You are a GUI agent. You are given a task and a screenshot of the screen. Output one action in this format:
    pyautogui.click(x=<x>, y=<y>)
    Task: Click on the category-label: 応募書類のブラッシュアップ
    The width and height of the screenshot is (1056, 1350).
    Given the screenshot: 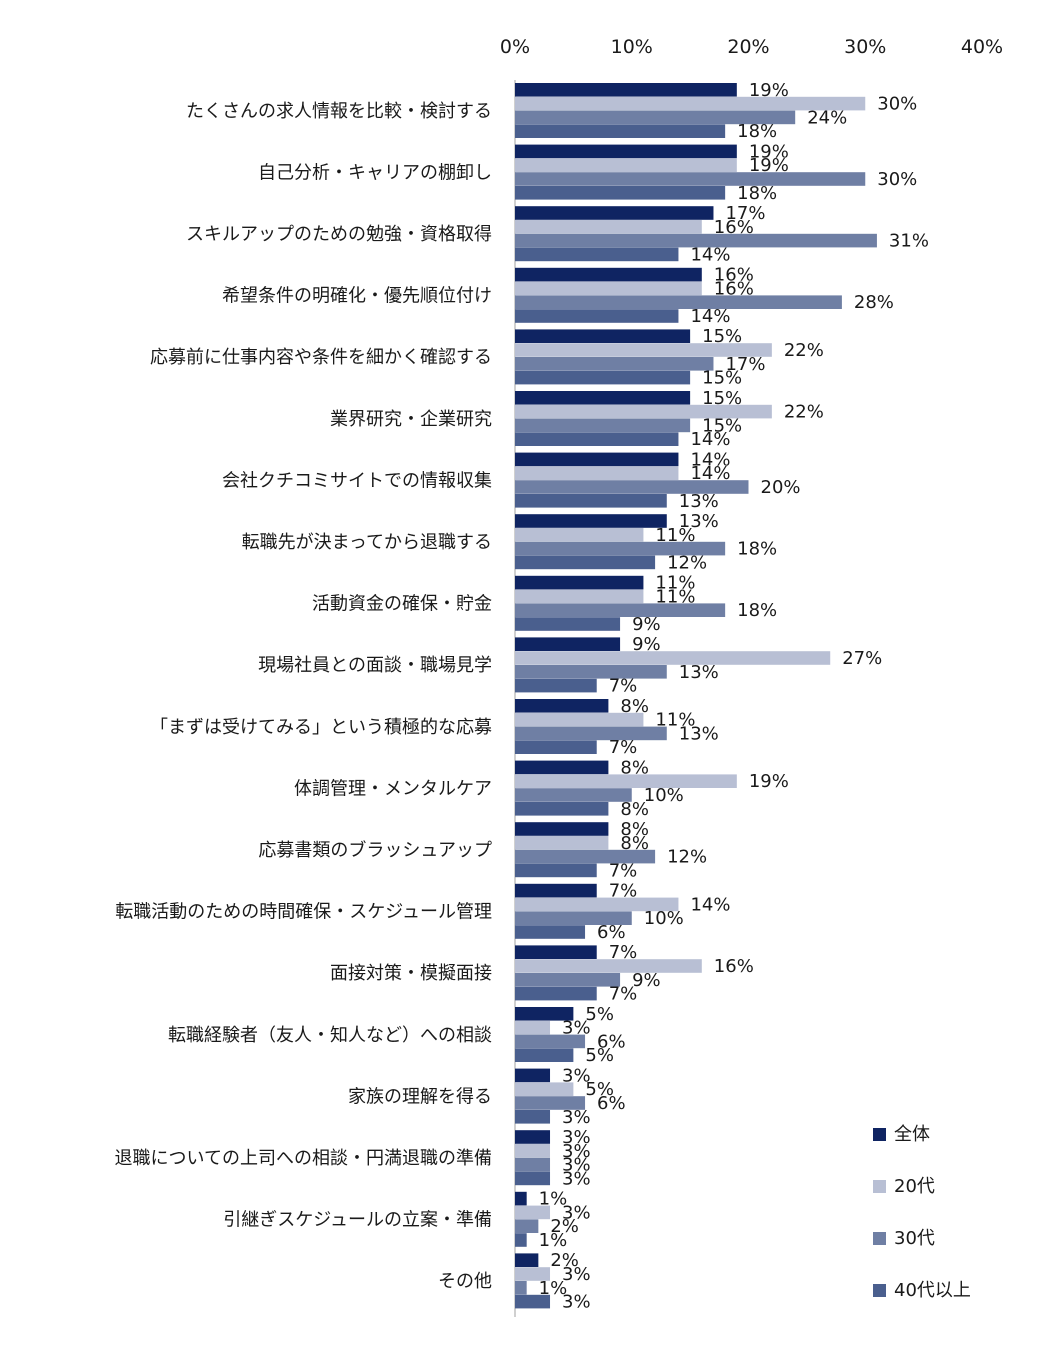 What is the action you would take?
    pyautogui.click(x=375, y=850)
    